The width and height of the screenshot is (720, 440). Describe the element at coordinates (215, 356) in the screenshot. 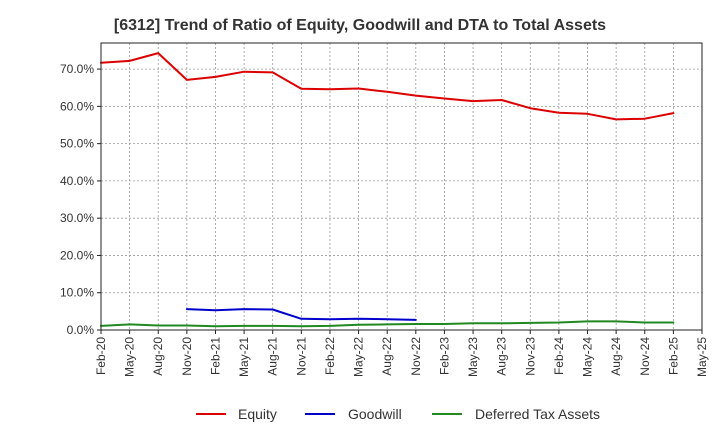

I see `x-tick-label: Feb-21` at that location.